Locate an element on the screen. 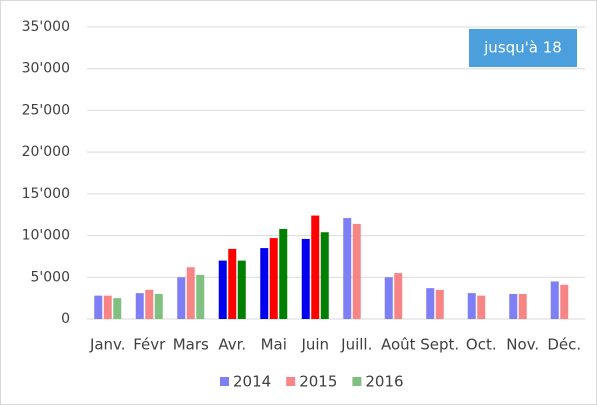 The height and width of the screenshot is (405, 597). x-tick-label: Nov. is located at coordinates (522, 345).